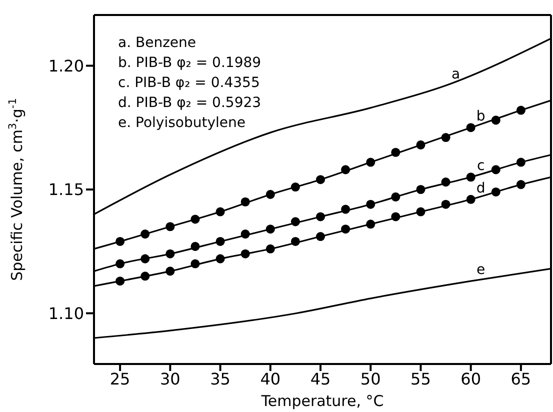 Image resolution: width=553 pixels, height=412 pixels. What do you see at coordinates (220, 378) in the screenshot?
I see `x-tick-label: 35` at bounding box center [220, 378].